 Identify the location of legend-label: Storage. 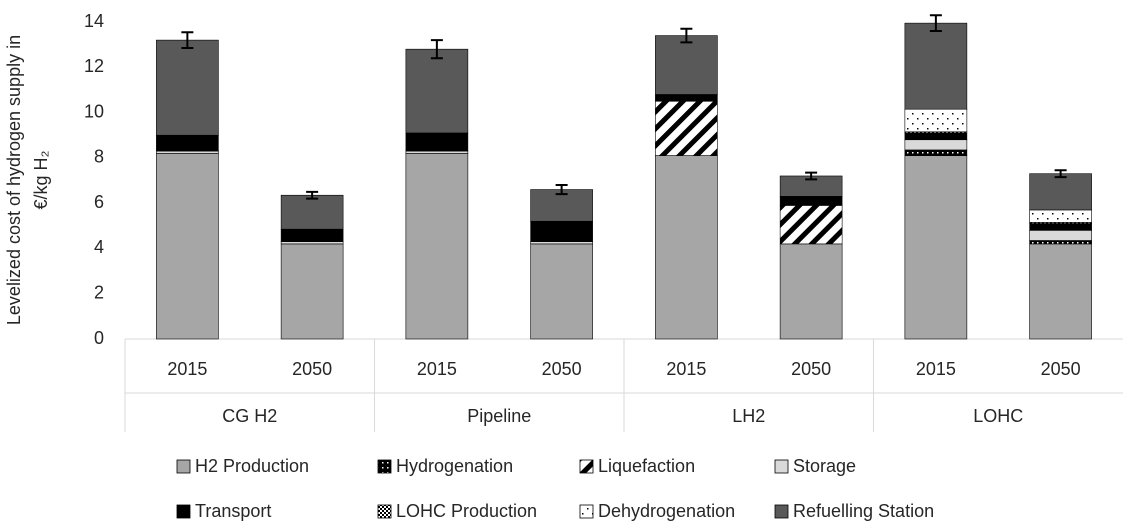
(824, 466).